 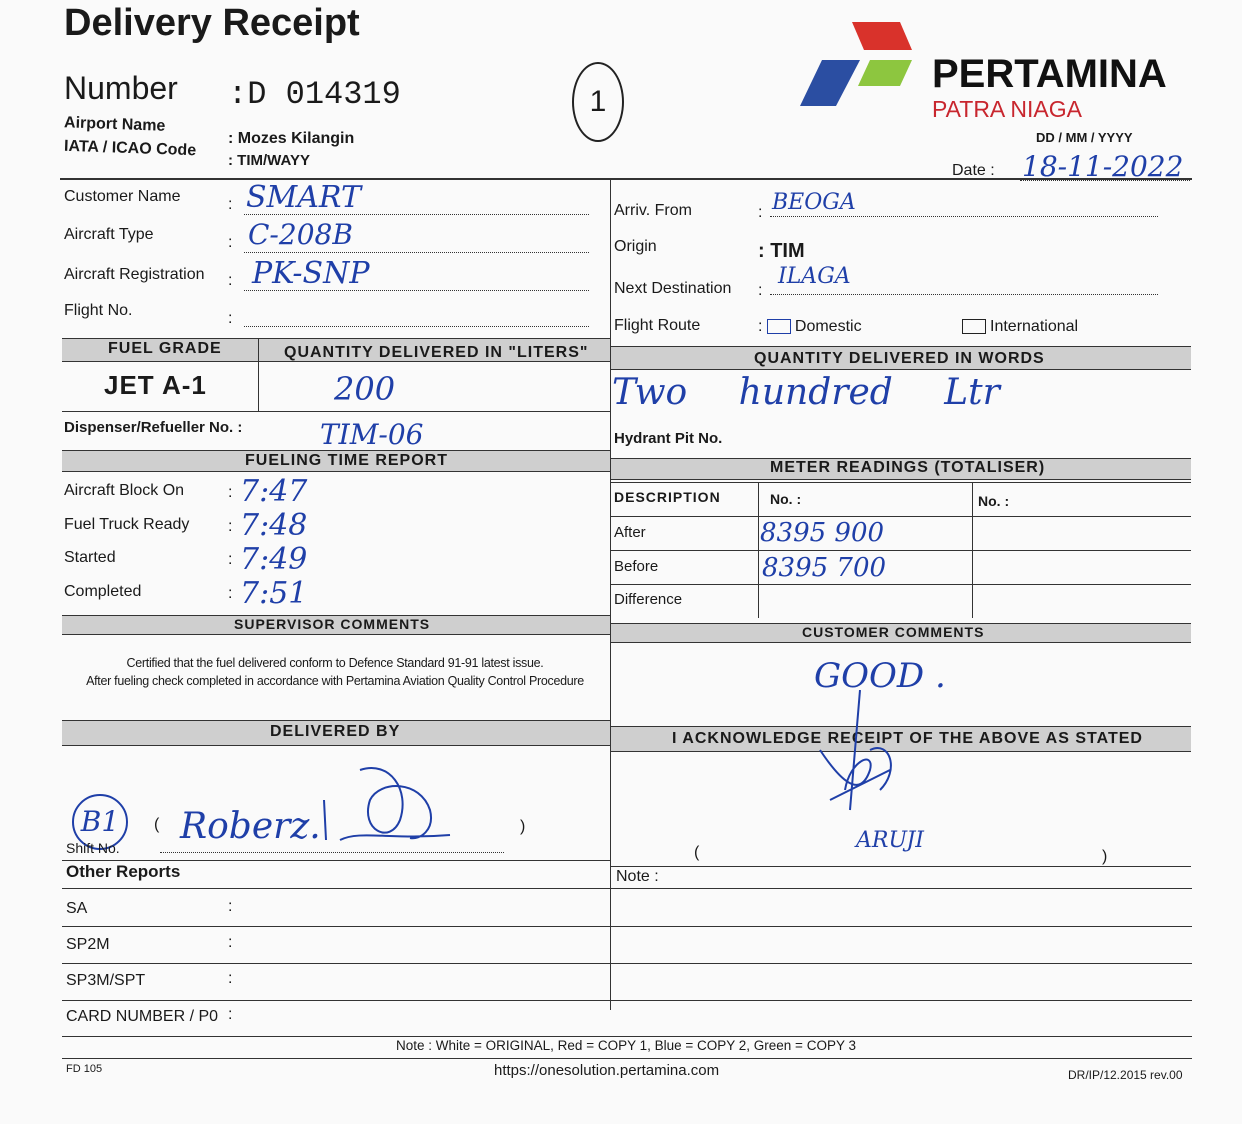 What do you see at coordinates (387, 804) in the screenshot?
I see `deliverer-signature-icon` at bounding box center [387, 804].